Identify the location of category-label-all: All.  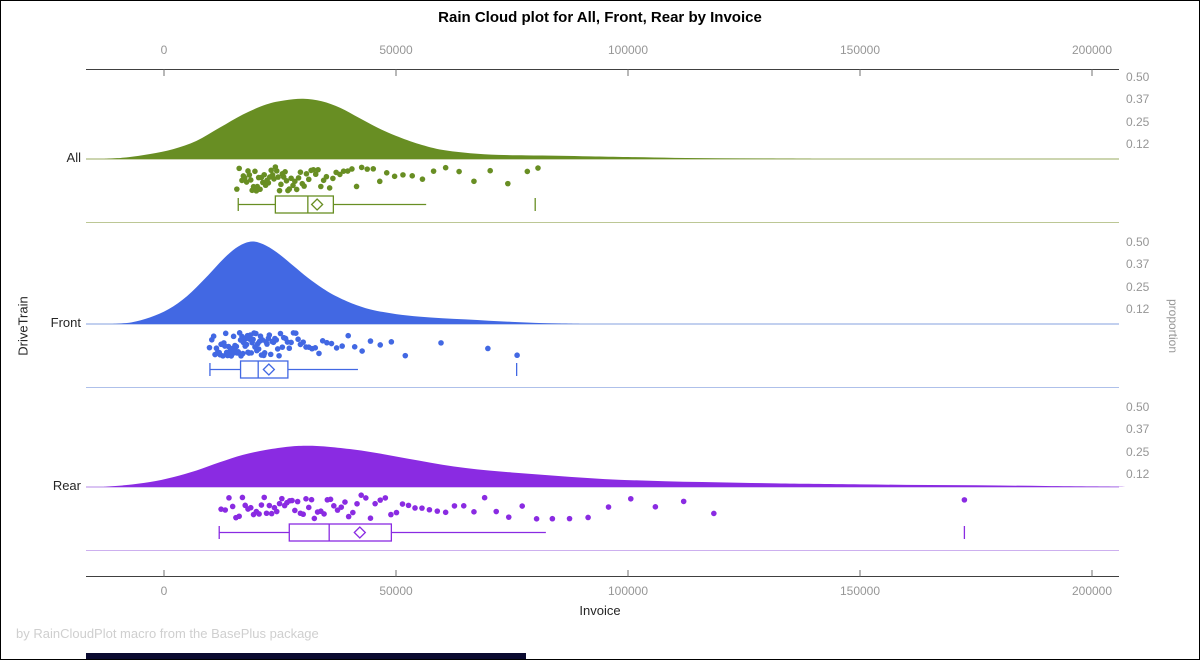
(73, 157).